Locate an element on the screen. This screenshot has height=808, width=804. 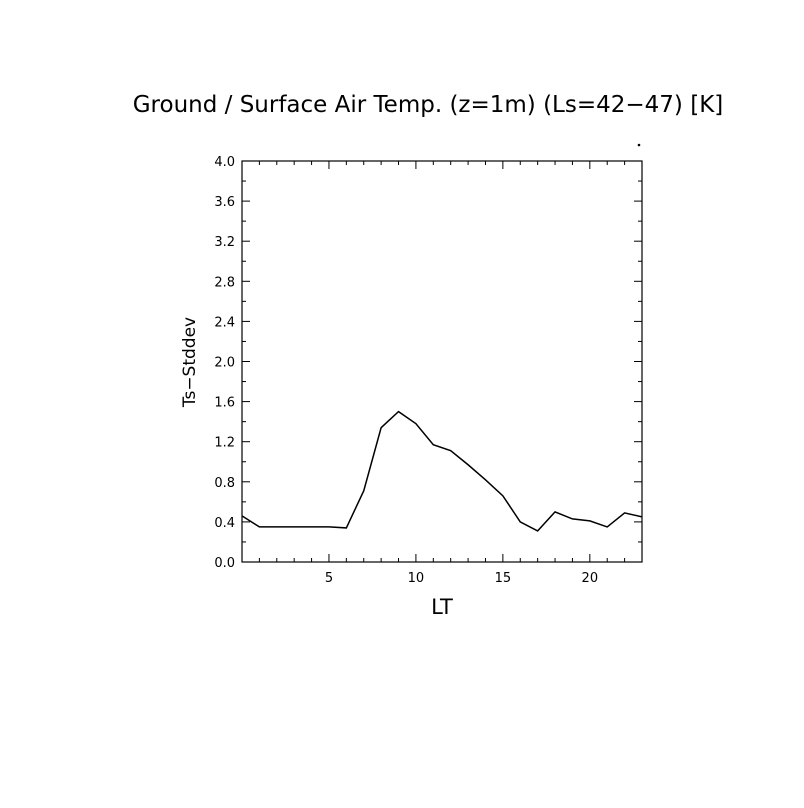
x-tick-label: 5 is located at coordinates (329, 578).